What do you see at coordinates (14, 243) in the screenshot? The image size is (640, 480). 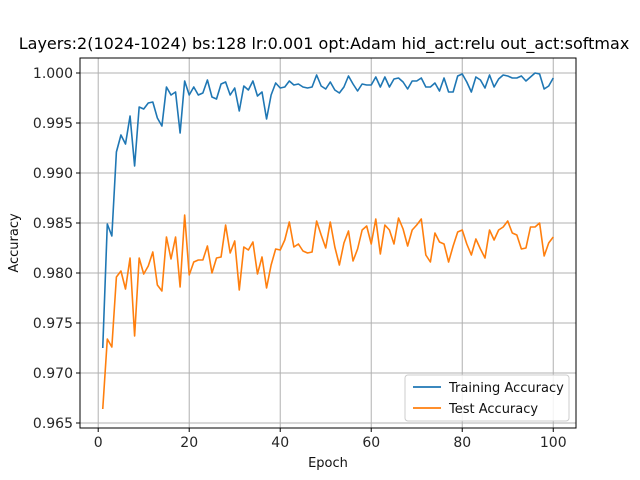 I see `y-axis-label: Accuracy` at bounding box center [14, 243].